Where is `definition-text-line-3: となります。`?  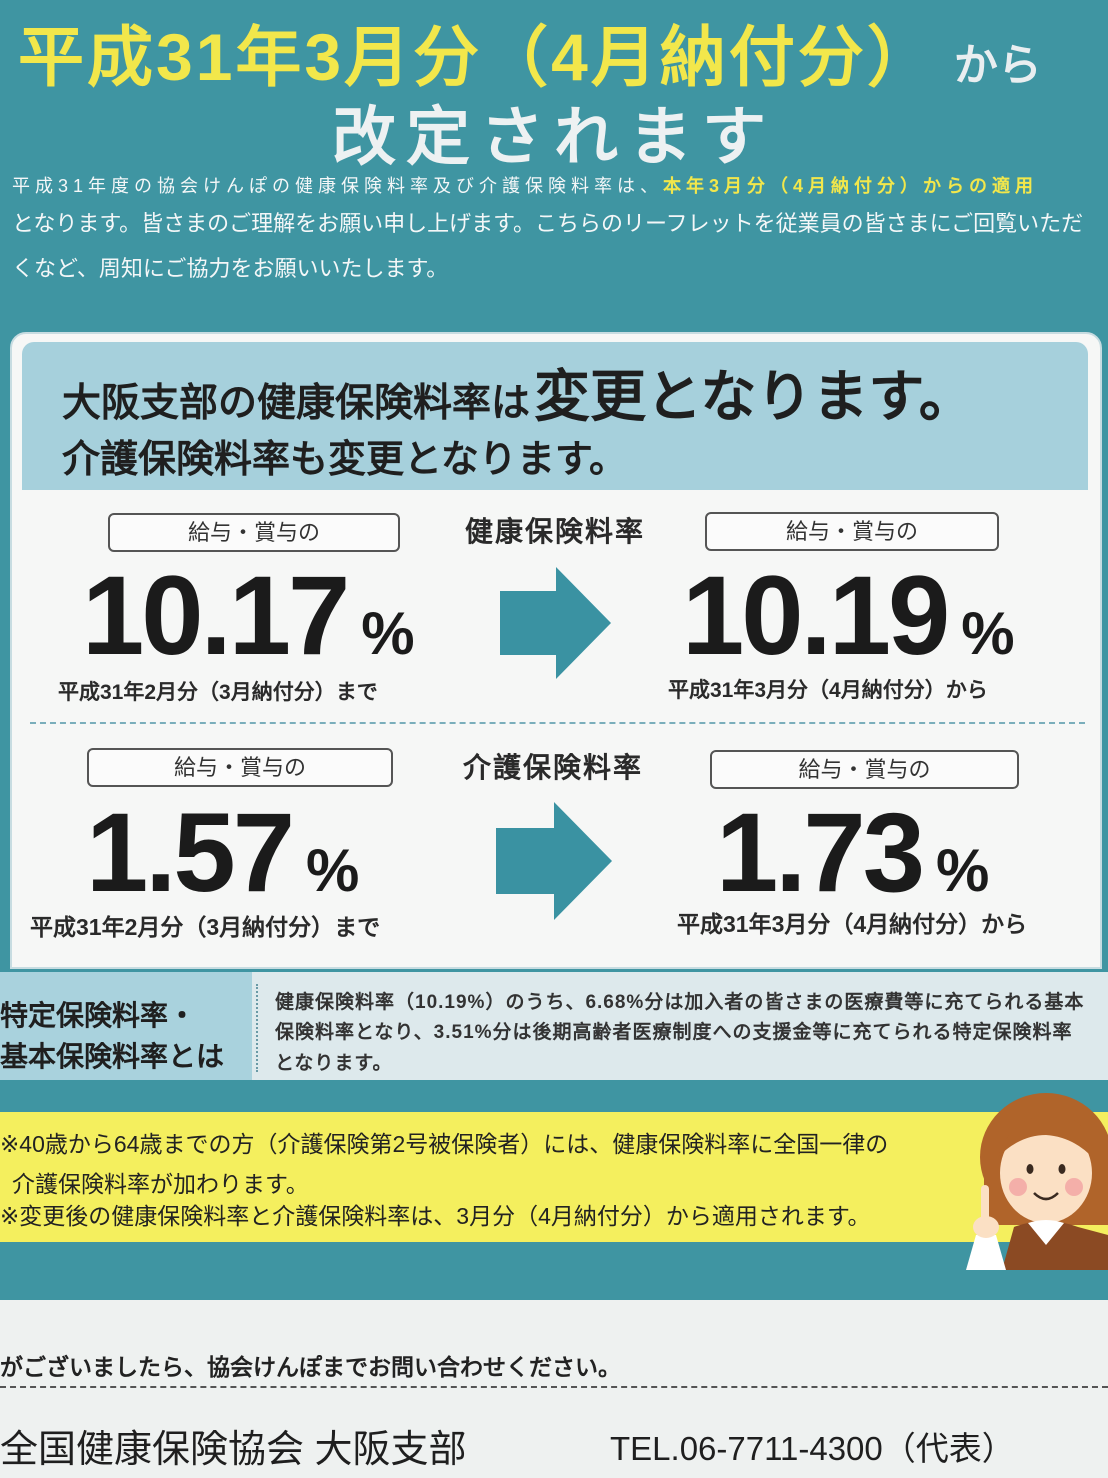
definition-text-line-3: となります。 is located at coordinates (334, 1063).